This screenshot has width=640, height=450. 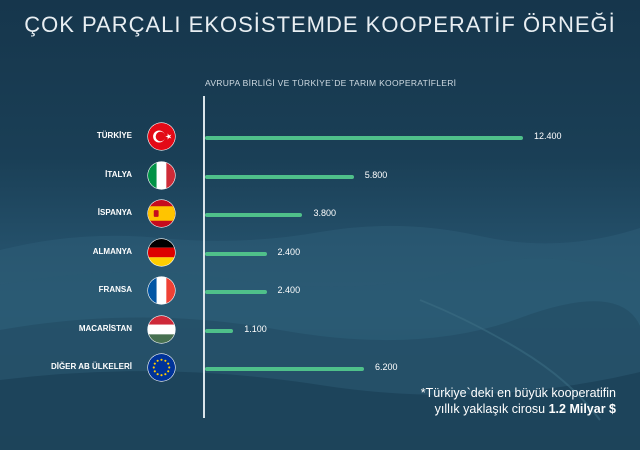 What do you see at coordinates (491, 409) in the screenshot?
I see `footnote-prefix: yıllık yaklaşık cirosu` at bounding box center [491, 409].